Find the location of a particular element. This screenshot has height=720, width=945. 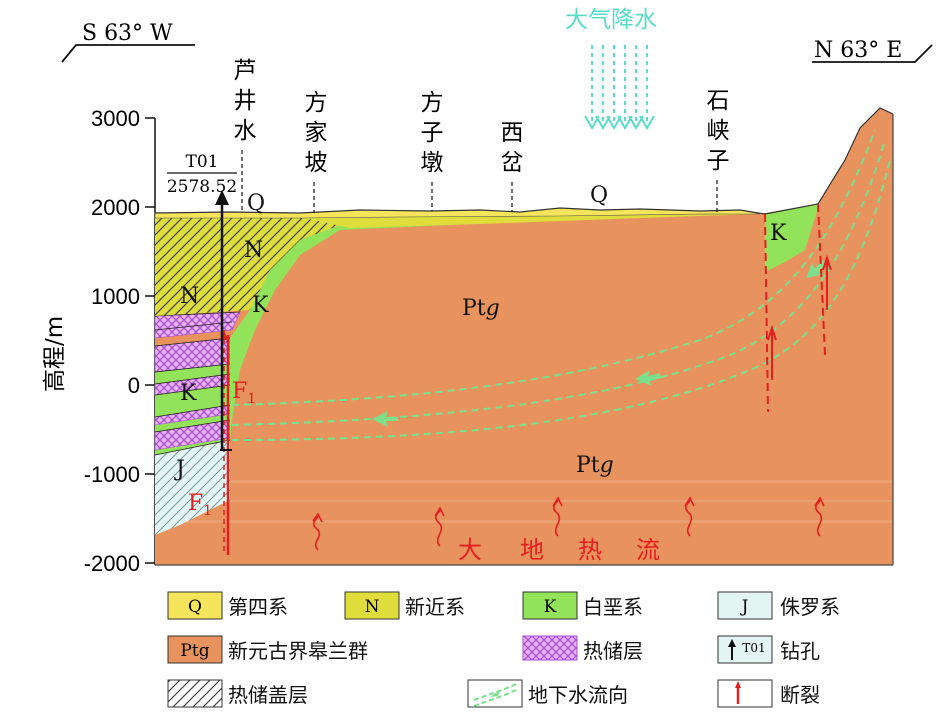

label-q2: Q is located at coordinates (599, 195).